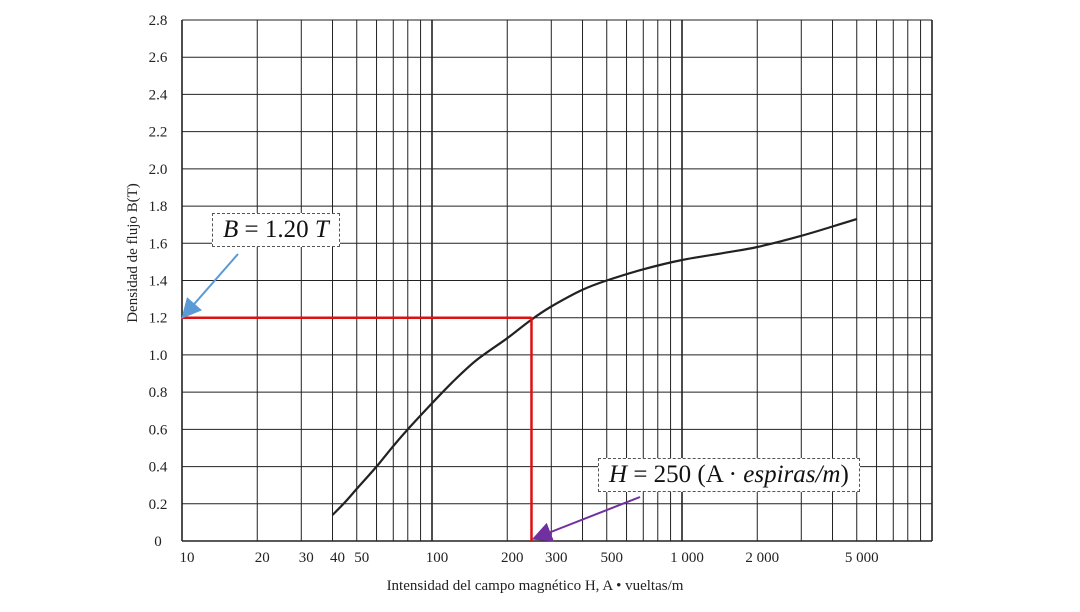 This screenshot has height=612, width=1080. I want to click on flux-density-annotation: B = 1.20 T, so click(276, 230).